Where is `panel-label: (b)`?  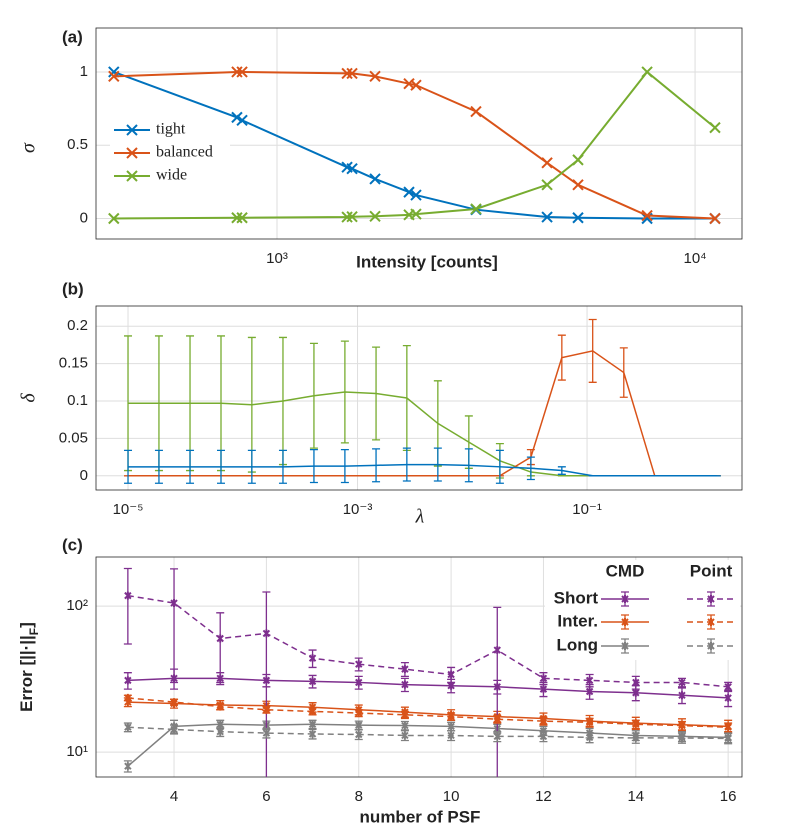
panel-label: (b) is located at coordinates (73, 288).